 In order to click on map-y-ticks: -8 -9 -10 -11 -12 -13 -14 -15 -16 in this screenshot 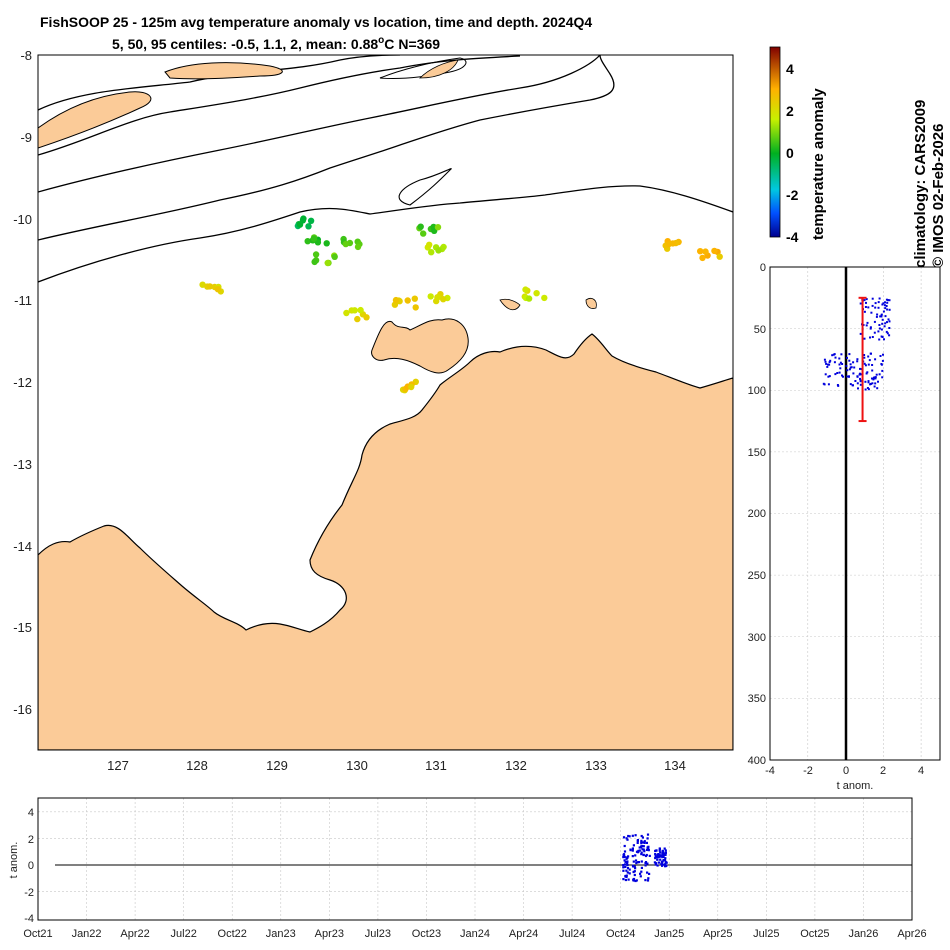, I will do `click(22, 382)`.